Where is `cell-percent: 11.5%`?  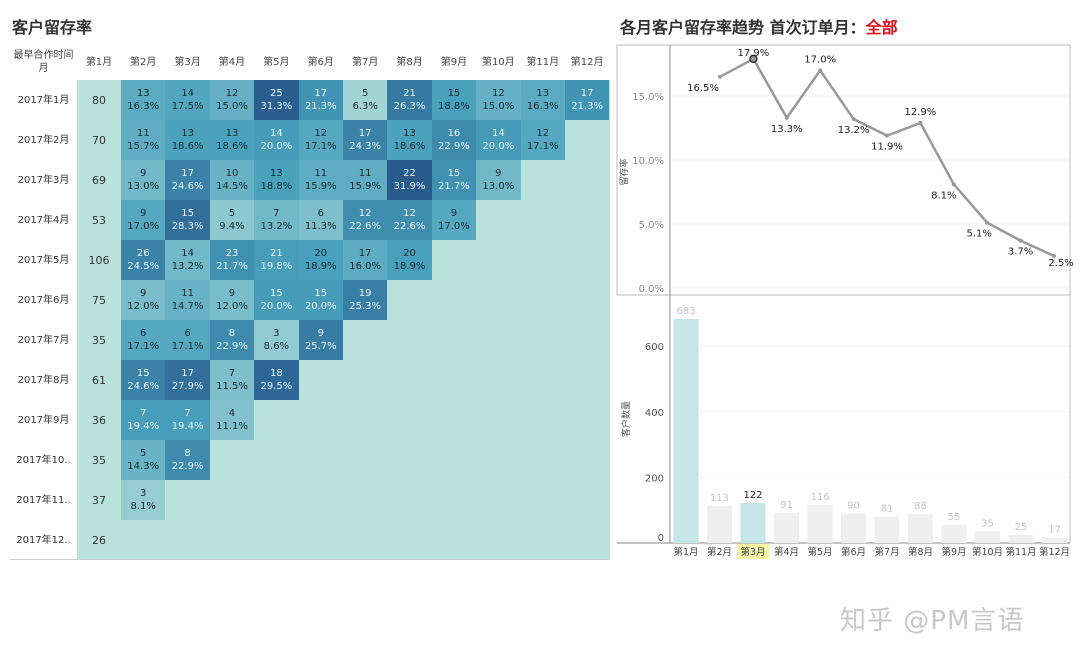
cell-percent: 11.5% is located at coordinates (232, 386).